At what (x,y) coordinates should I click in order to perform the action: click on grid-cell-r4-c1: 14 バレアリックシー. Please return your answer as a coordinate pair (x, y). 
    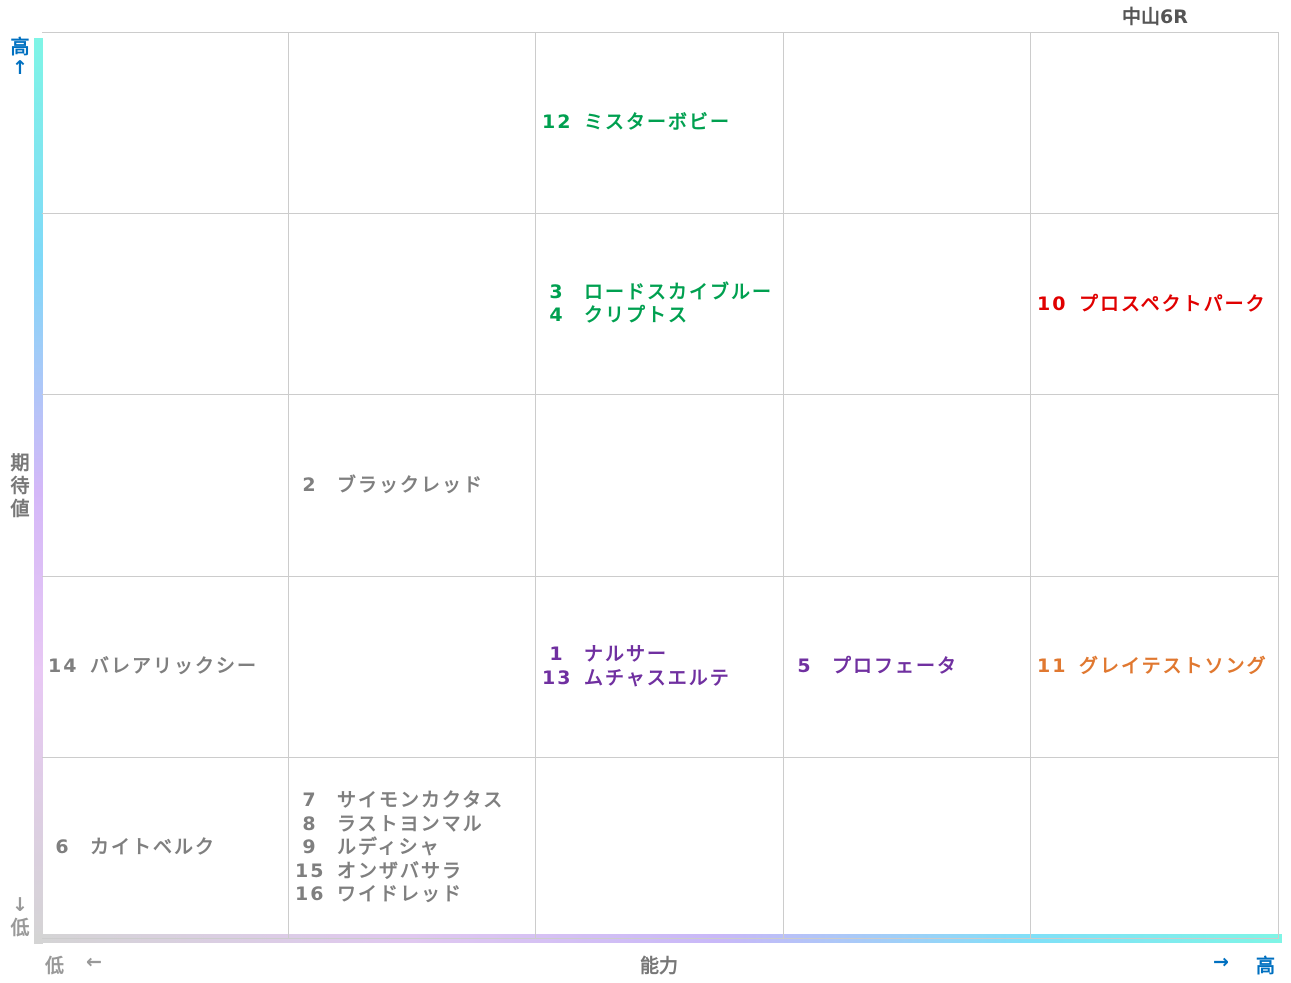
    Looking at the image, I should click on (165, 667).